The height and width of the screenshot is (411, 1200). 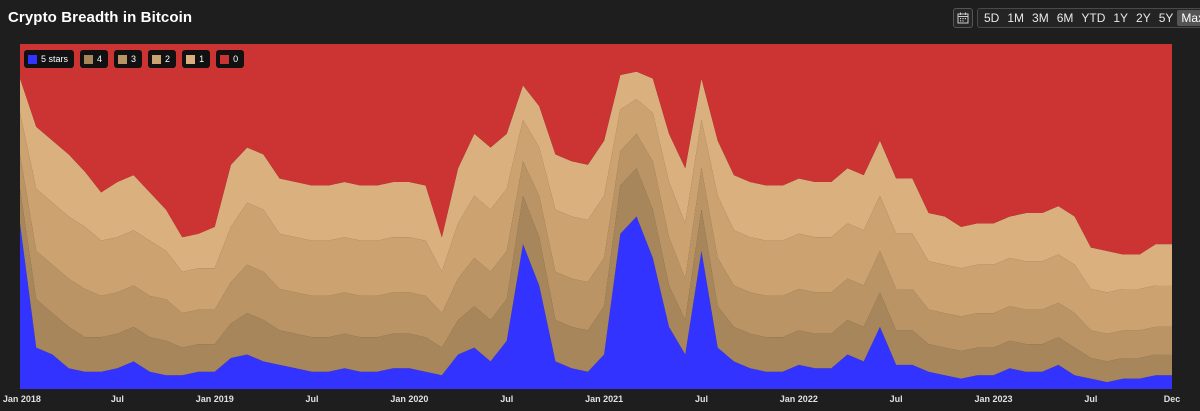 I want to click on x-tick-label: Dec, so click(x=1172, y=399).